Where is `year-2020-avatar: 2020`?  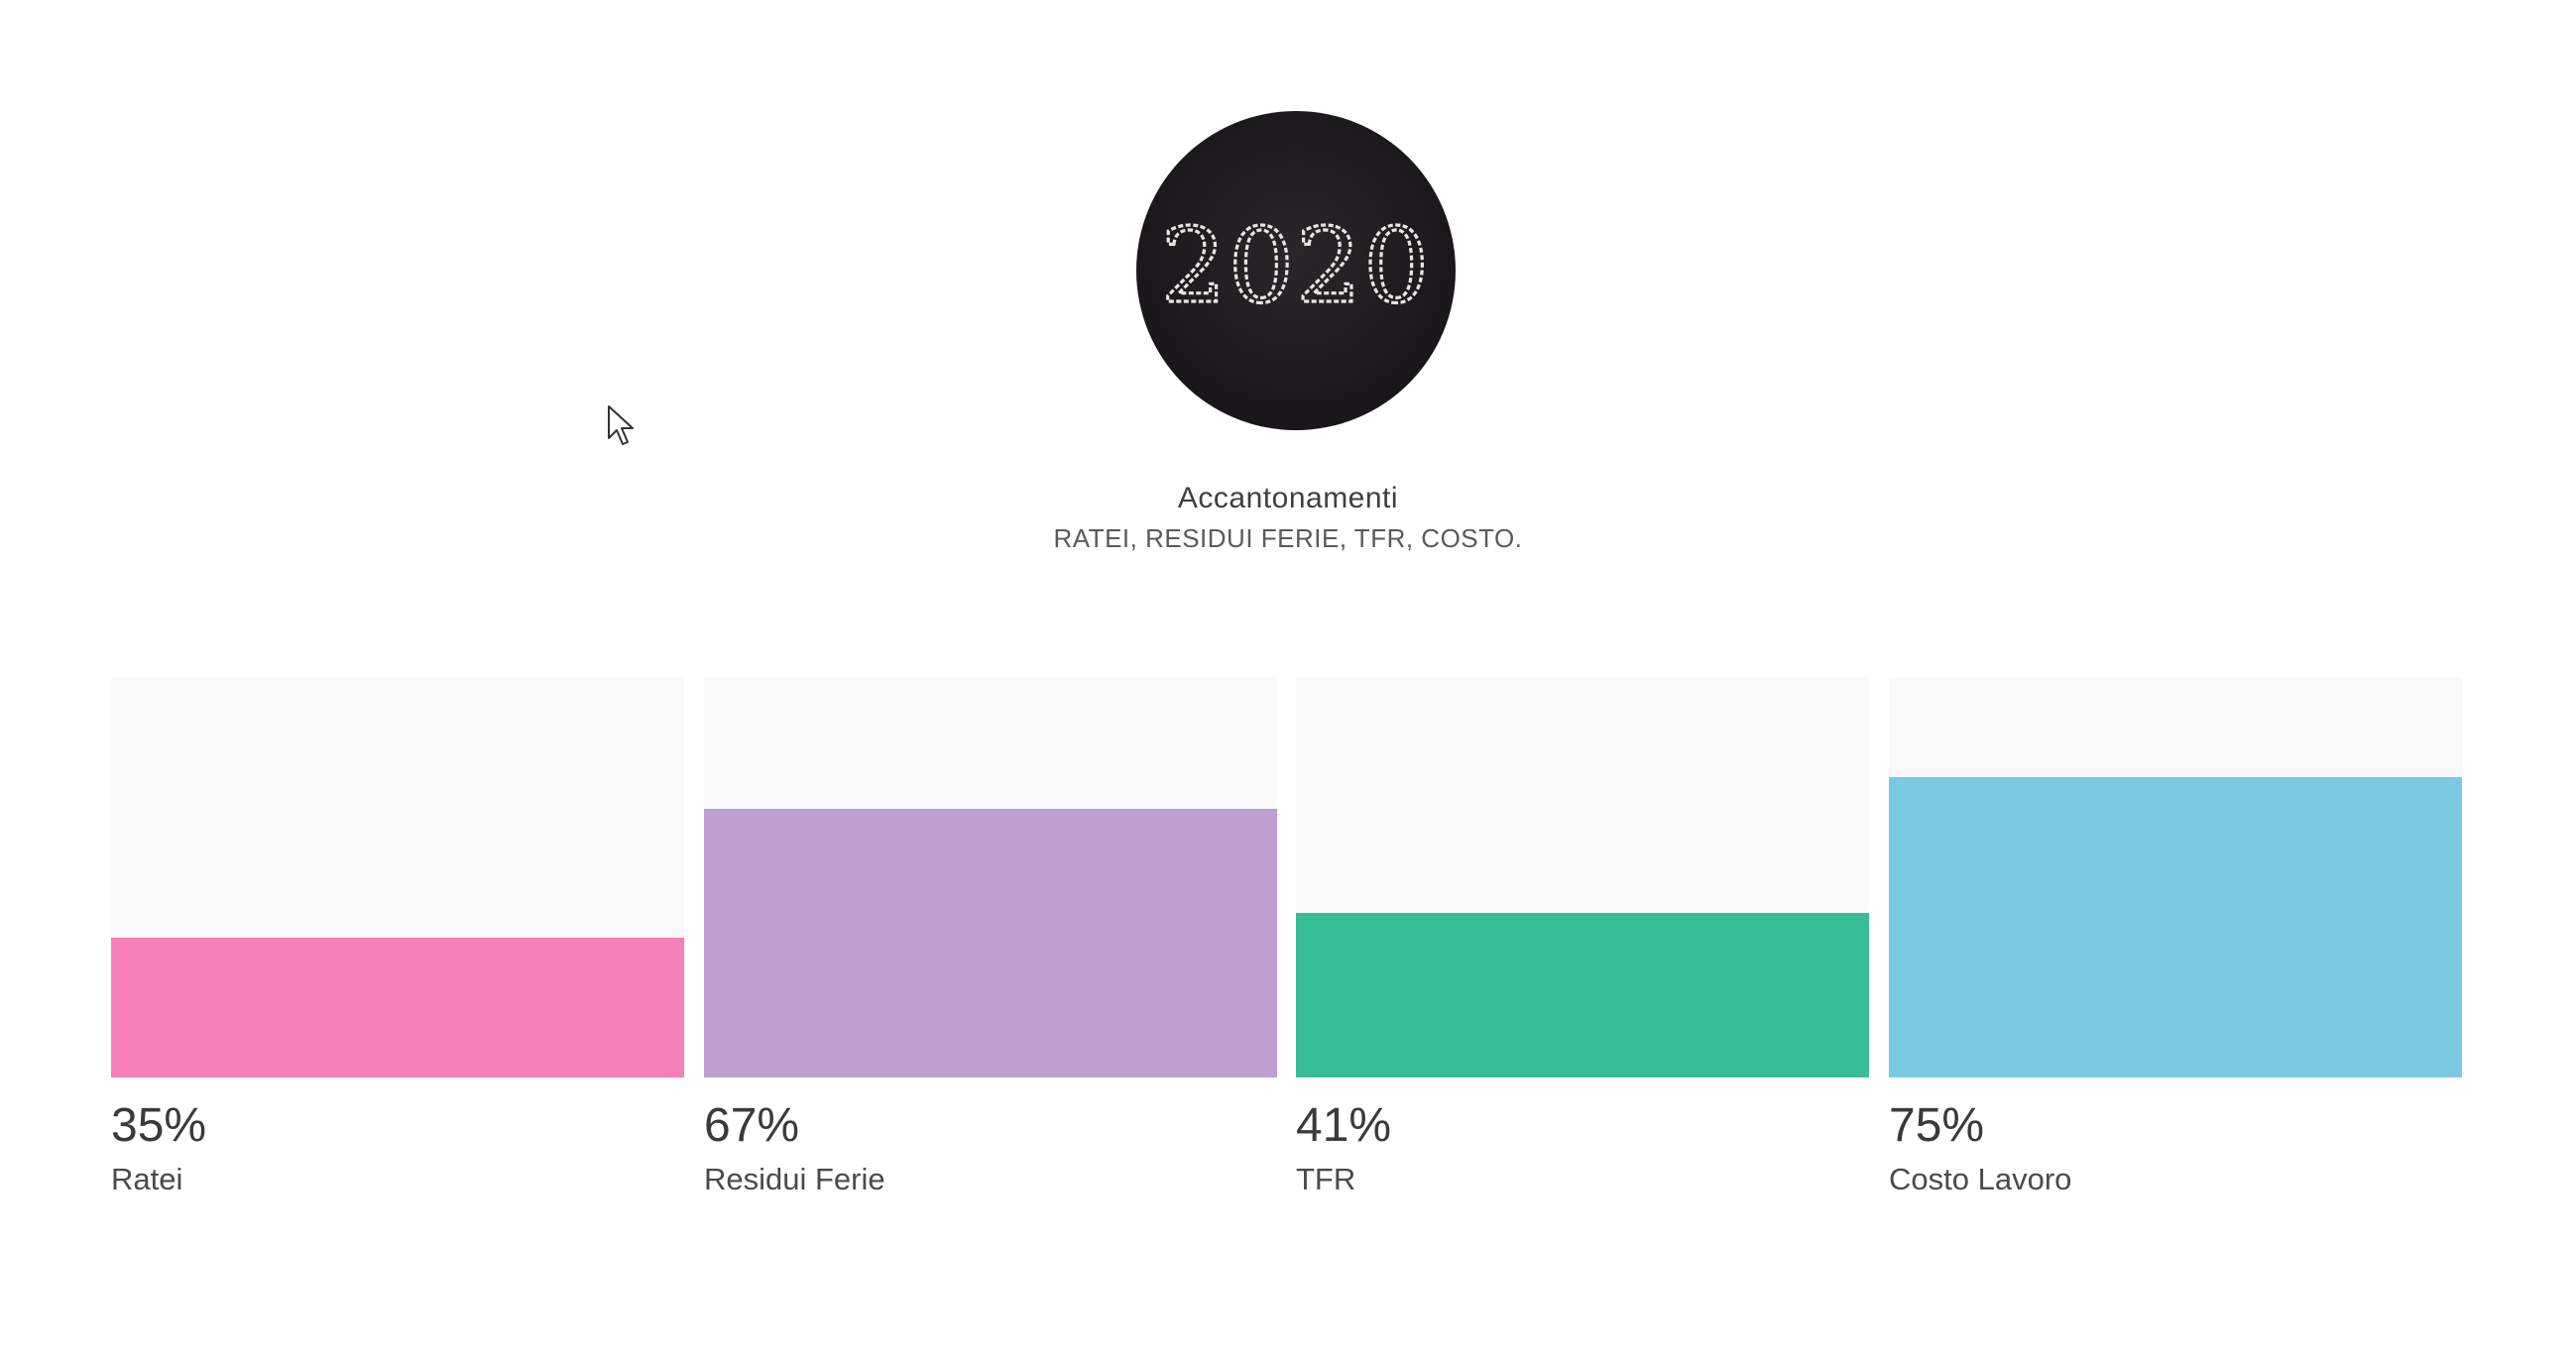
year-2020-avatar: 2020 is located at coordinates (1296, 270).